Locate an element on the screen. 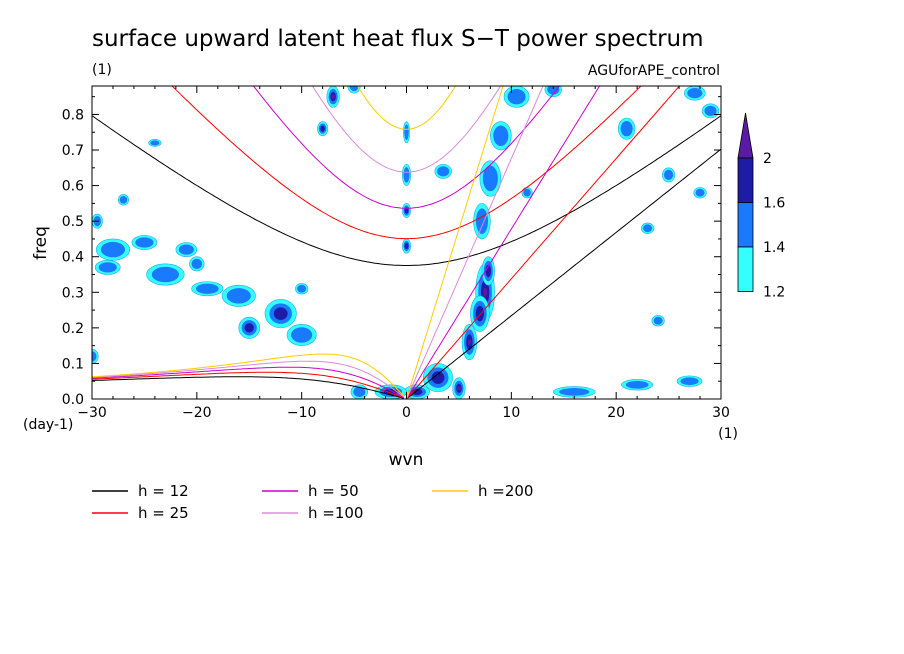 Image resolution: width=904 pixels, height=654 pixels. y-tick-label: 0.0 is located at coordinates (73, 400).